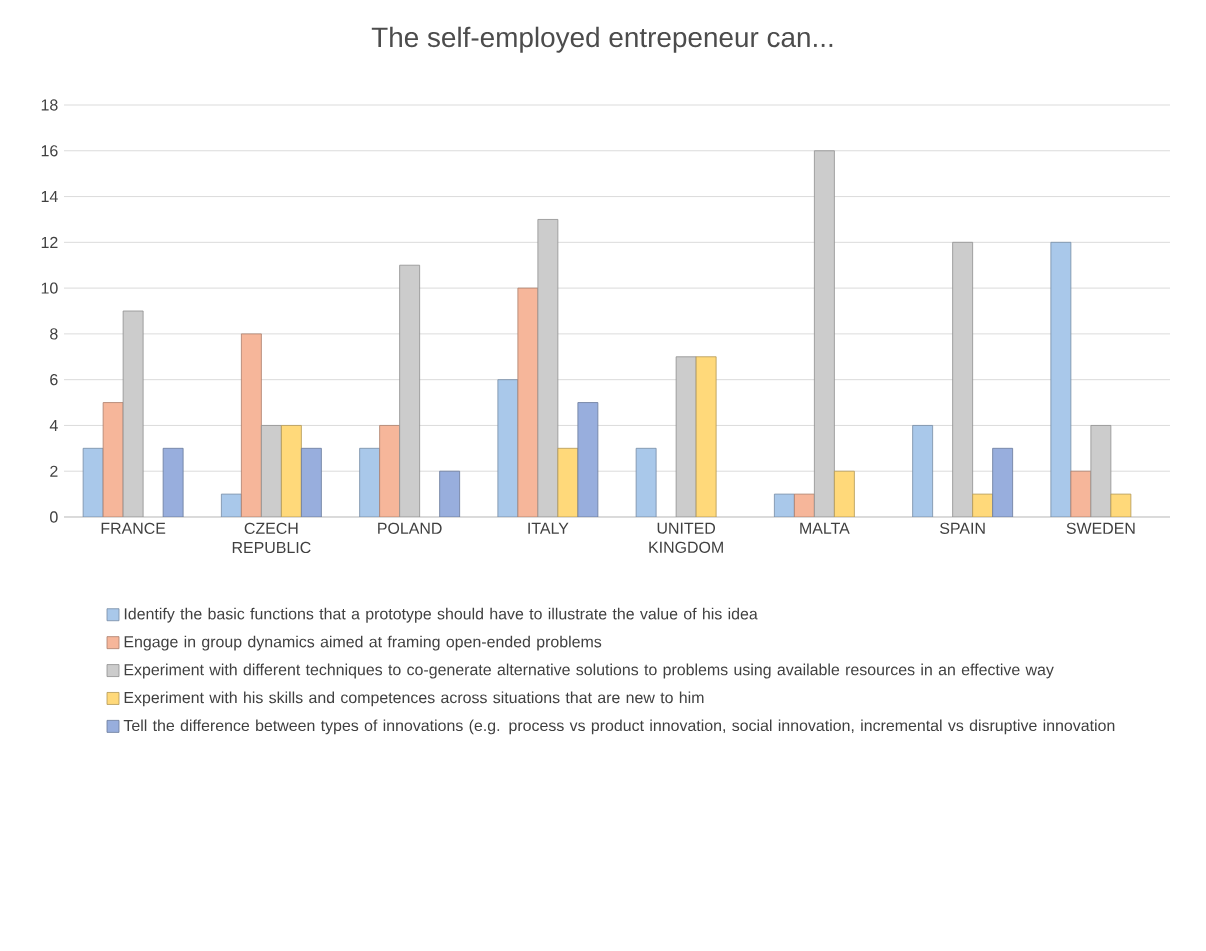 The width and height of the screenshot is (1206, 951). Describe the element at coordinates (49, 242) in the screenshot. I see `y-tick-label: 12` at that location.